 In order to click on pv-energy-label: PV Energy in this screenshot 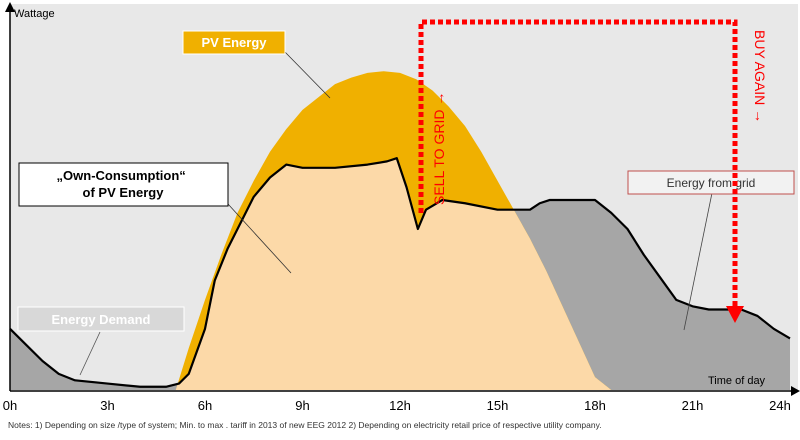, I will do `click(234, 42)`.